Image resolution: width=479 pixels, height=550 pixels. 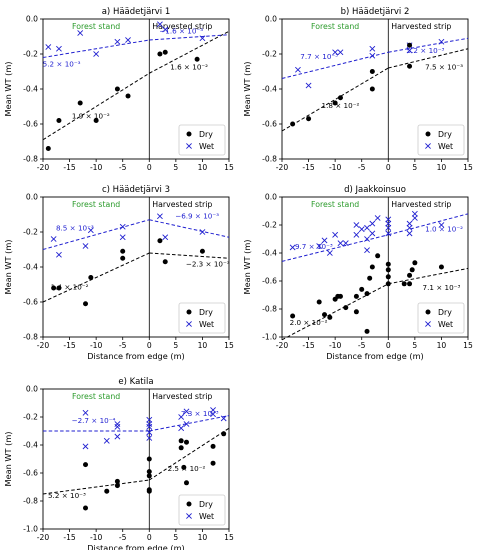 I want to click on panel-title: a) Häädetjärvi 1, so click(x=136, y=12).